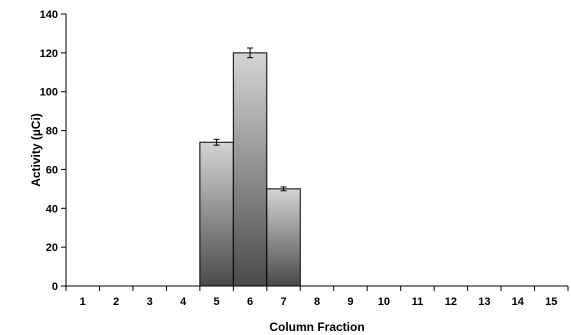 Image resolution: width=571 pixels, height=335 pixels. I want to click on x-tick-label: 13, so click(484, 302).